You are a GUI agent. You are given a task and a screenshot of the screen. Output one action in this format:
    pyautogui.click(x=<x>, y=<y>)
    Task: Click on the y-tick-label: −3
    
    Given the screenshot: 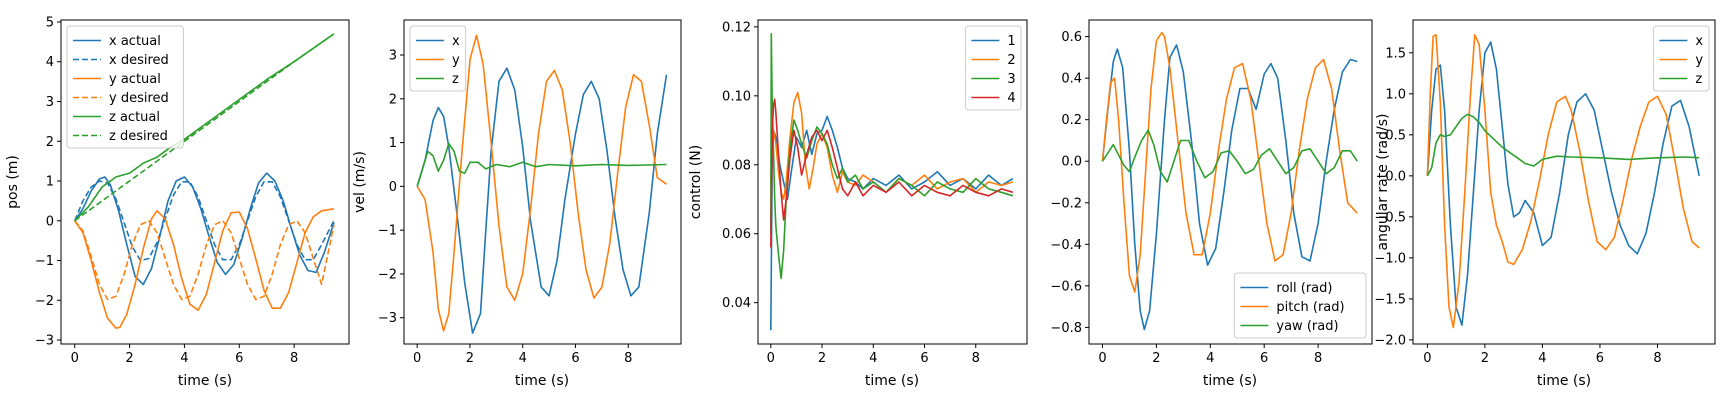 What is the action you would take?
    pyautogui.click(x=387, y=318)
    